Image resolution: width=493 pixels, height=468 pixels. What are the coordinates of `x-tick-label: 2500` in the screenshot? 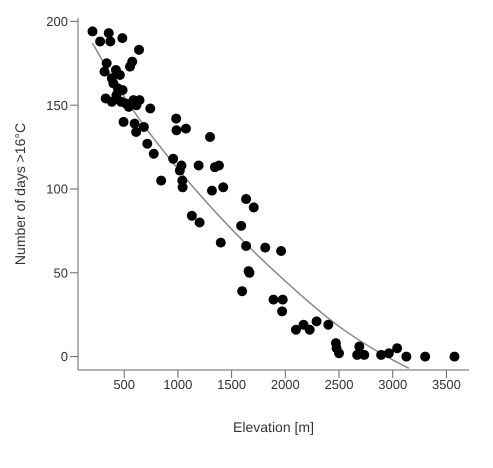 It's located at (339, 384).